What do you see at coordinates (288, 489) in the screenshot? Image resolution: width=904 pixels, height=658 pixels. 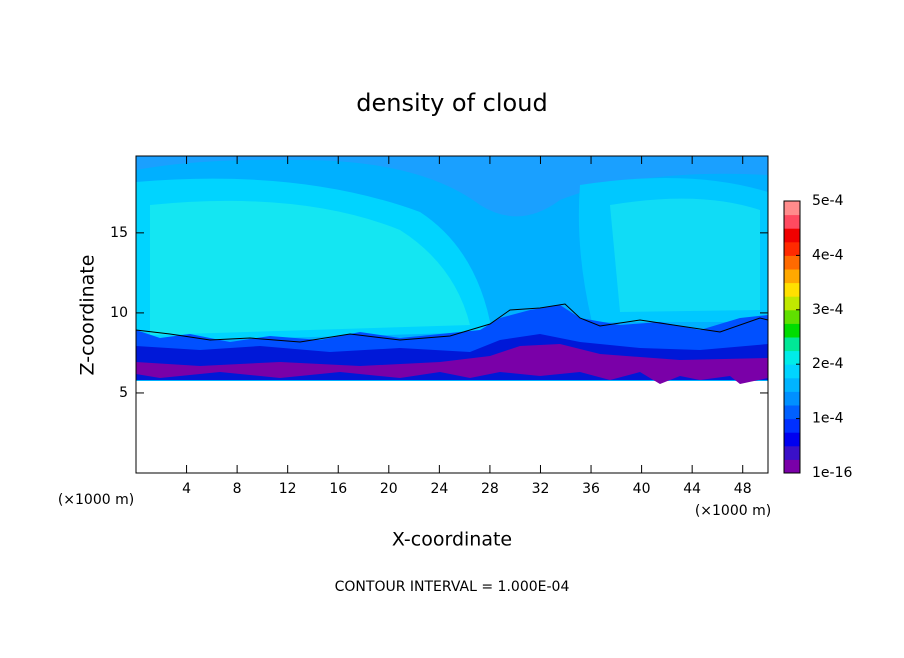 I see `x-tick-label: 12` at bounding box center [288, 489].